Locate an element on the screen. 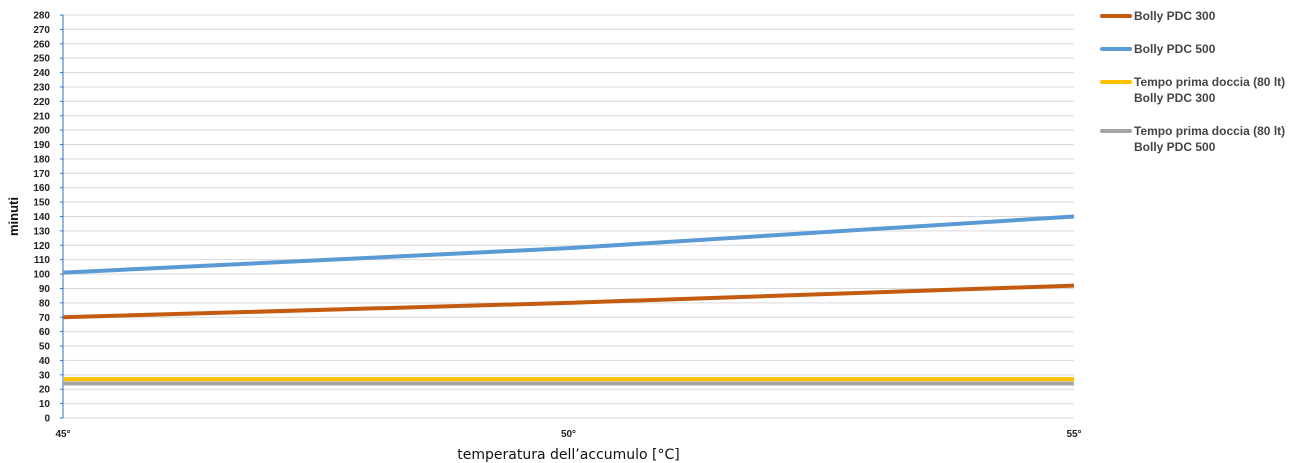 The width and height of the screenshot is (1297, 463). y-axis-title: minuti is located at coordinates (13, 216).